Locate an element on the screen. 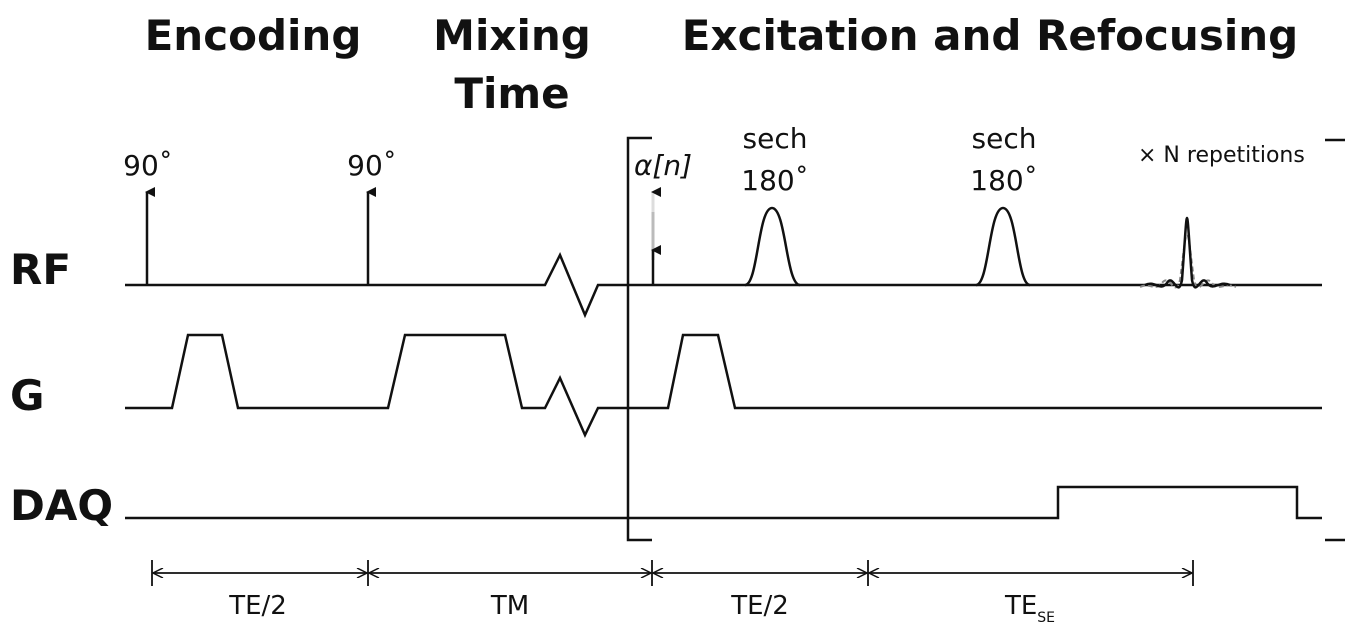  timing-axis is located at coordinates (672, 573).